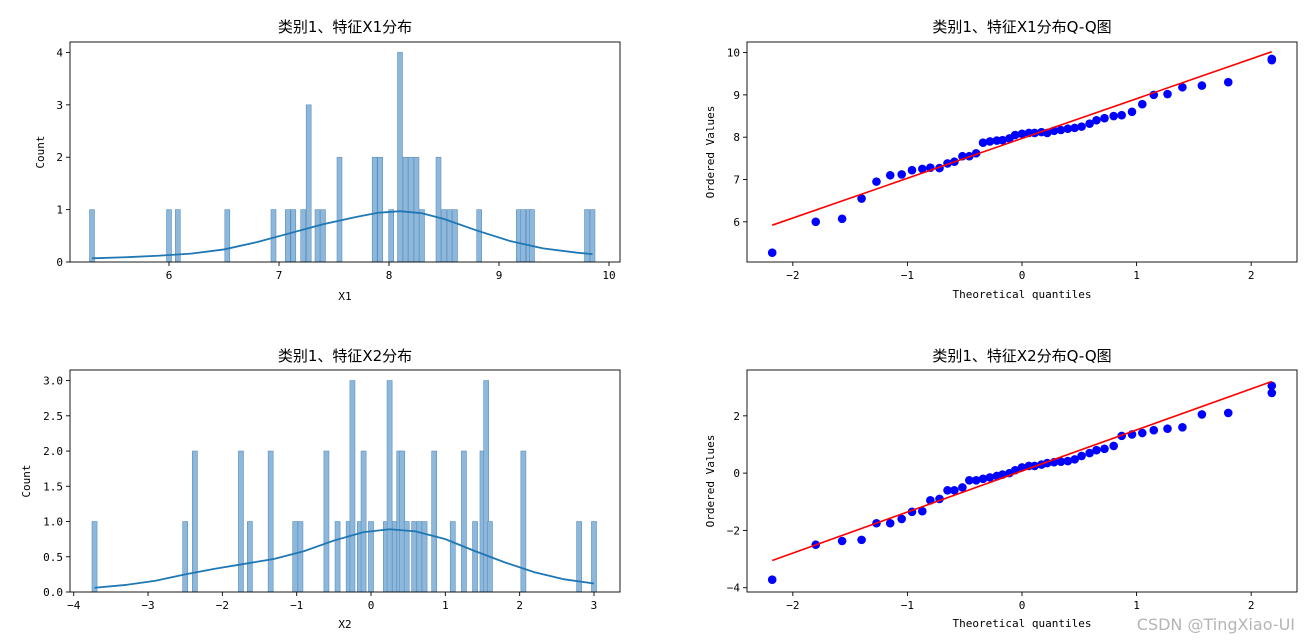 This screenshot has width=1307, height=642. What do you see at coordinates (1136, 275) in the screenshot?
I see `x-tick-label: 1` at bounding box center [1136, 275].